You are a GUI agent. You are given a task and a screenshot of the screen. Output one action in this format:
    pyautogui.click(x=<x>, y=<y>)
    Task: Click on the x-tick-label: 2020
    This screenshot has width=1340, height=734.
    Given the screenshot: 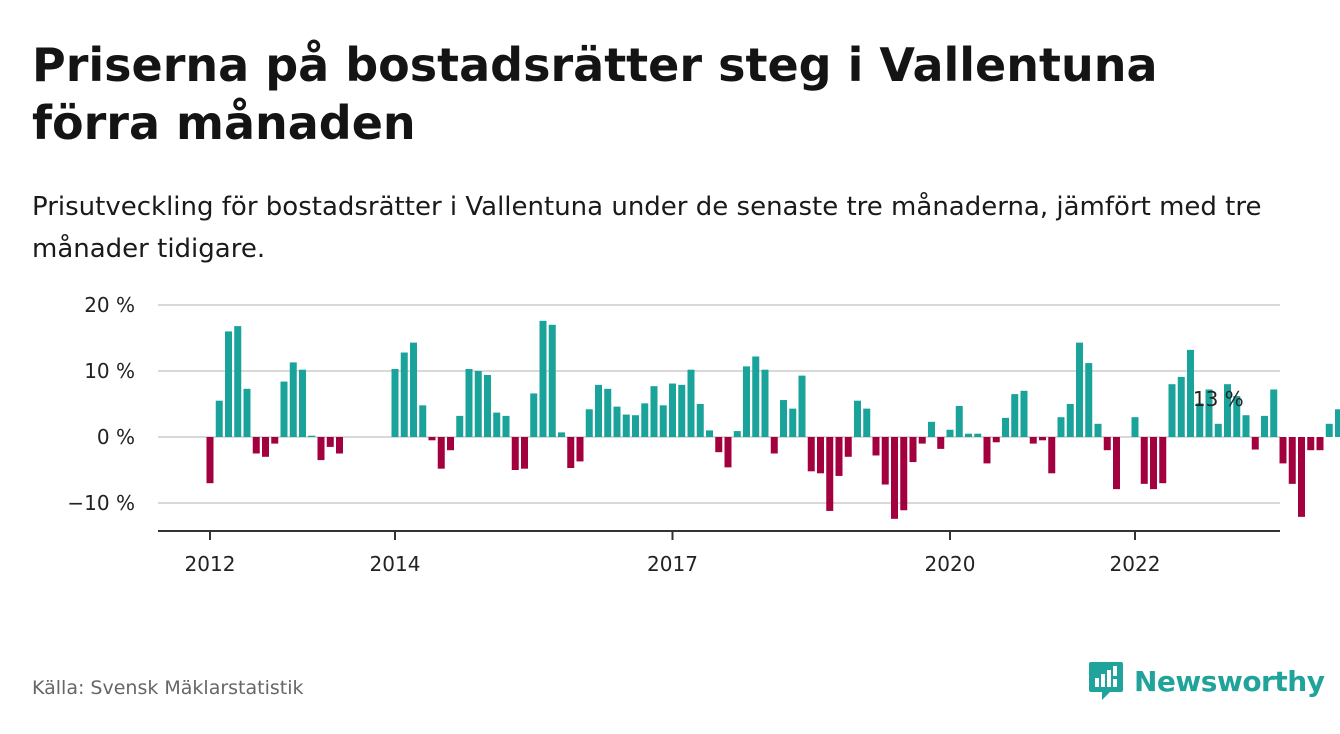 What is the action you would take?
    pyautogui.click(x=950, y=564)
    